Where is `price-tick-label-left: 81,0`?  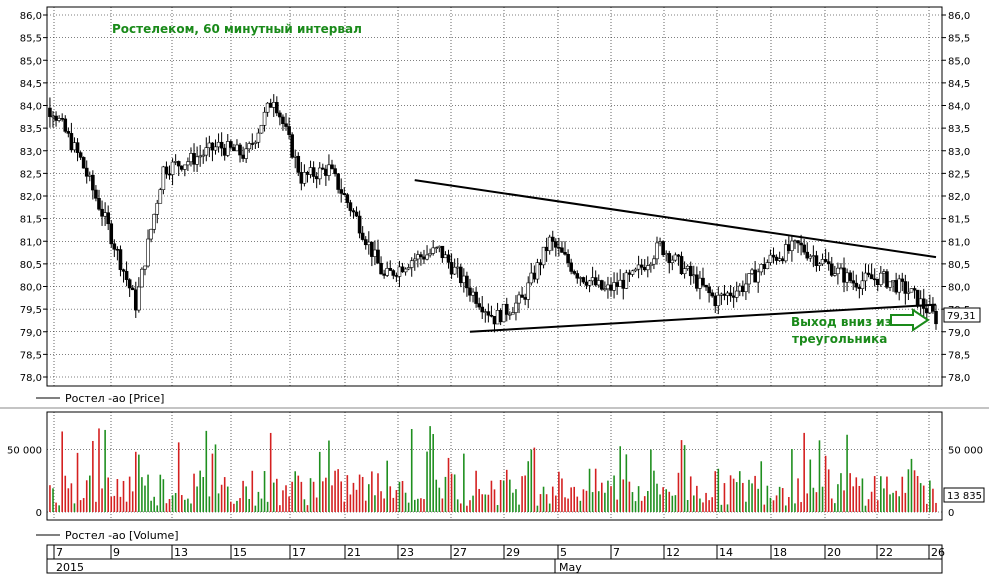 price-tick-label-left: 81,0 is located at coordinates (31, 242).